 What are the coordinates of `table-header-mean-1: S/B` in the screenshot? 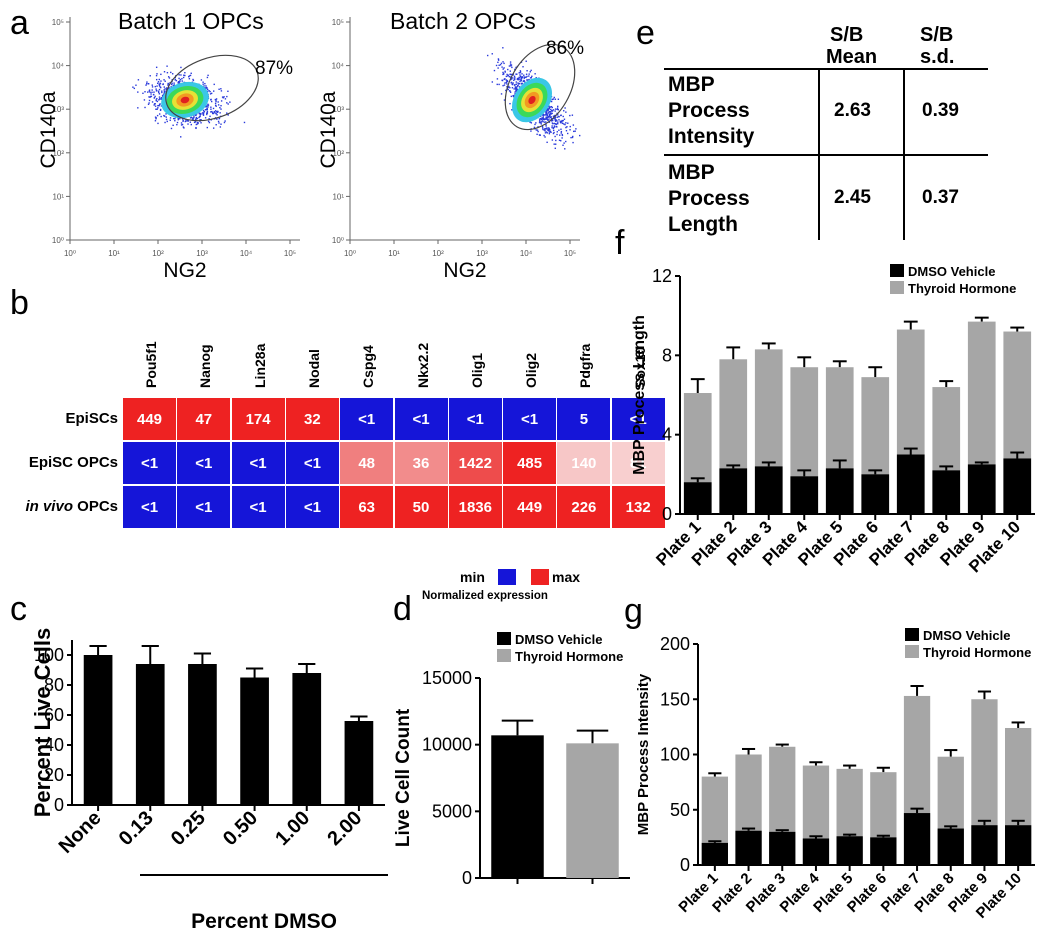 It's located at (847, 35).